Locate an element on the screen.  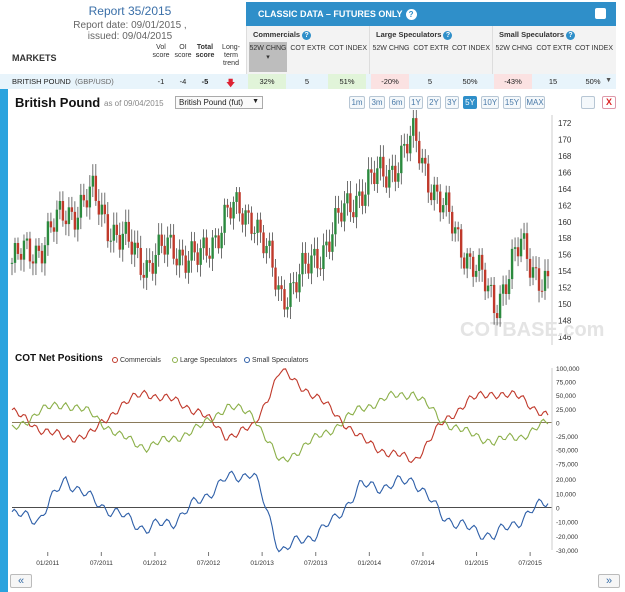
period-10y-button: 10Y is located at coordinates (490, 102).